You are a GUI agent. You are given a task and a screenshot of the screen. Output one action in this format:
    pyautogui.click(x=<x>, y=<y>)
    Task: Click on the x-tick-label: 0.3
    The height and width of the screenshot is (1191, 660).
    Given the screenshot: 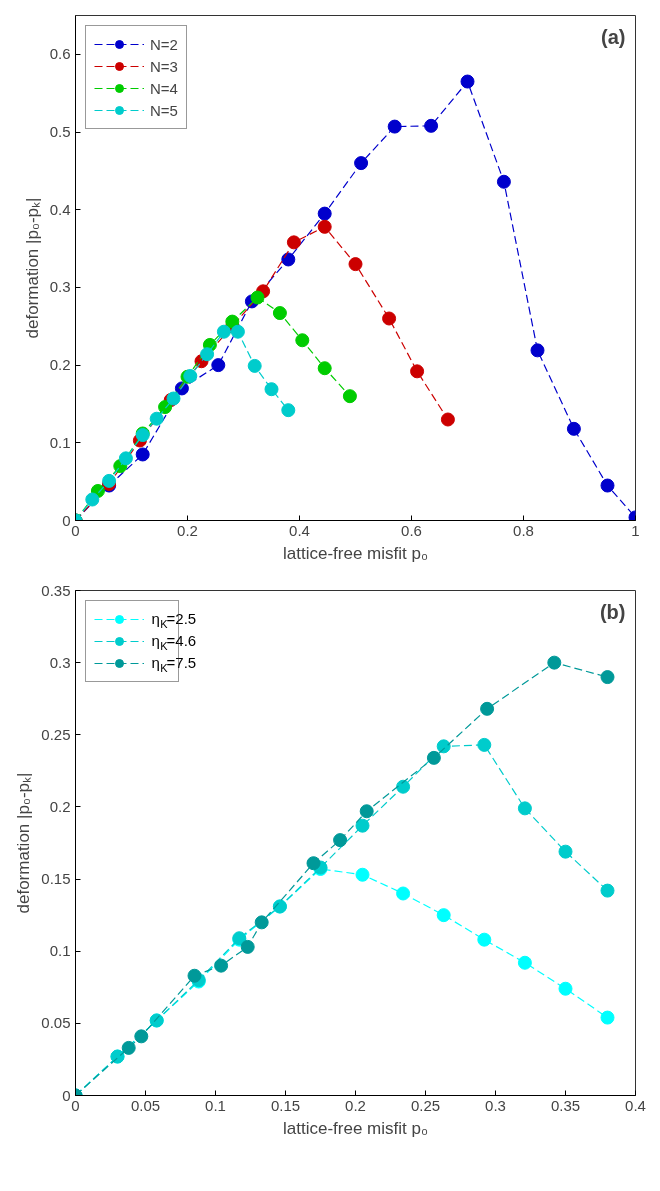 What is the action you would take?
    pyautogui.click(x=495, y=1105)
    